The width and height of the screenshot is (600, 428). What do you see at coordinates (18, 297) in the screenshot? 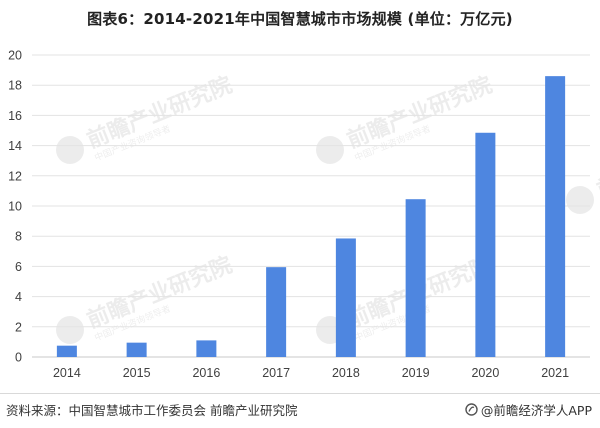
I see `y-tick-label: 4` at bounding box center [18, 297].